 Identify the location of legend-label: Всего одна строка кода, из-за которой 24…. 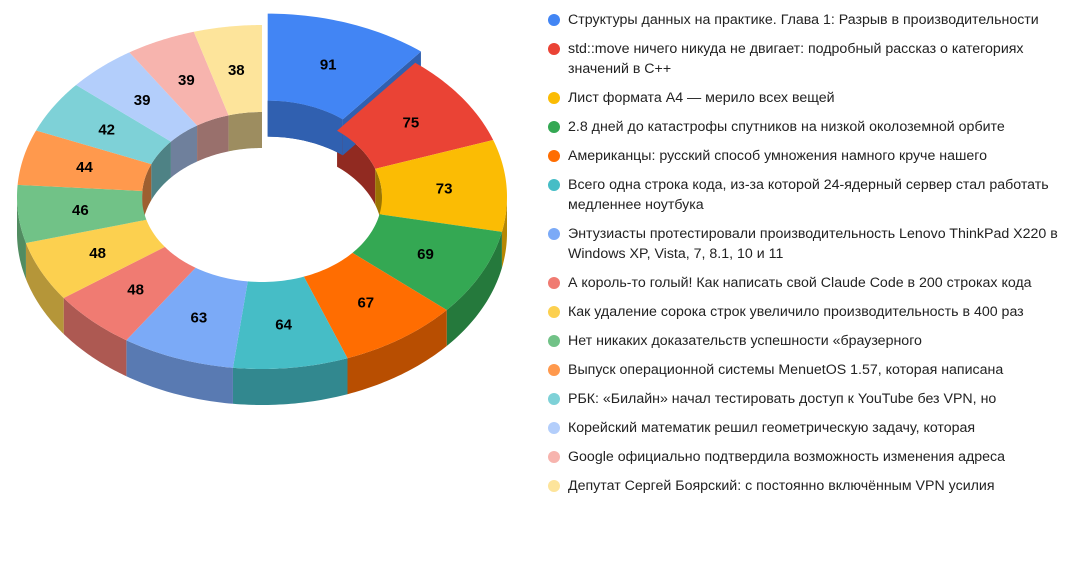
(808, 195).